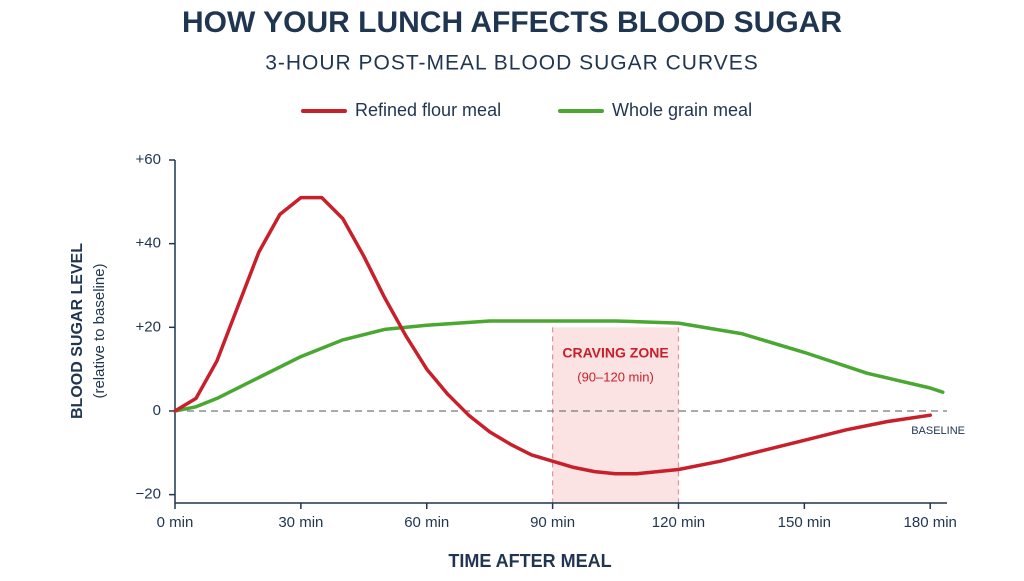  What do you see at coordinates (930, 522) in the screenshot?
I see `x-tick-label: 180 min` at bounding box center [930, 522].